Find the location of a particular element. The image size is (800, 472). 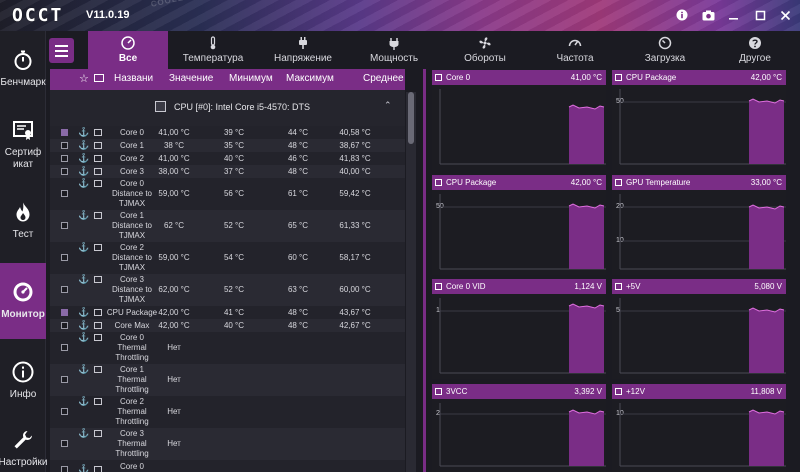

table-row: ⚓ Core 0 Thermal Throttling Нет is located at coordinates (227, 348).